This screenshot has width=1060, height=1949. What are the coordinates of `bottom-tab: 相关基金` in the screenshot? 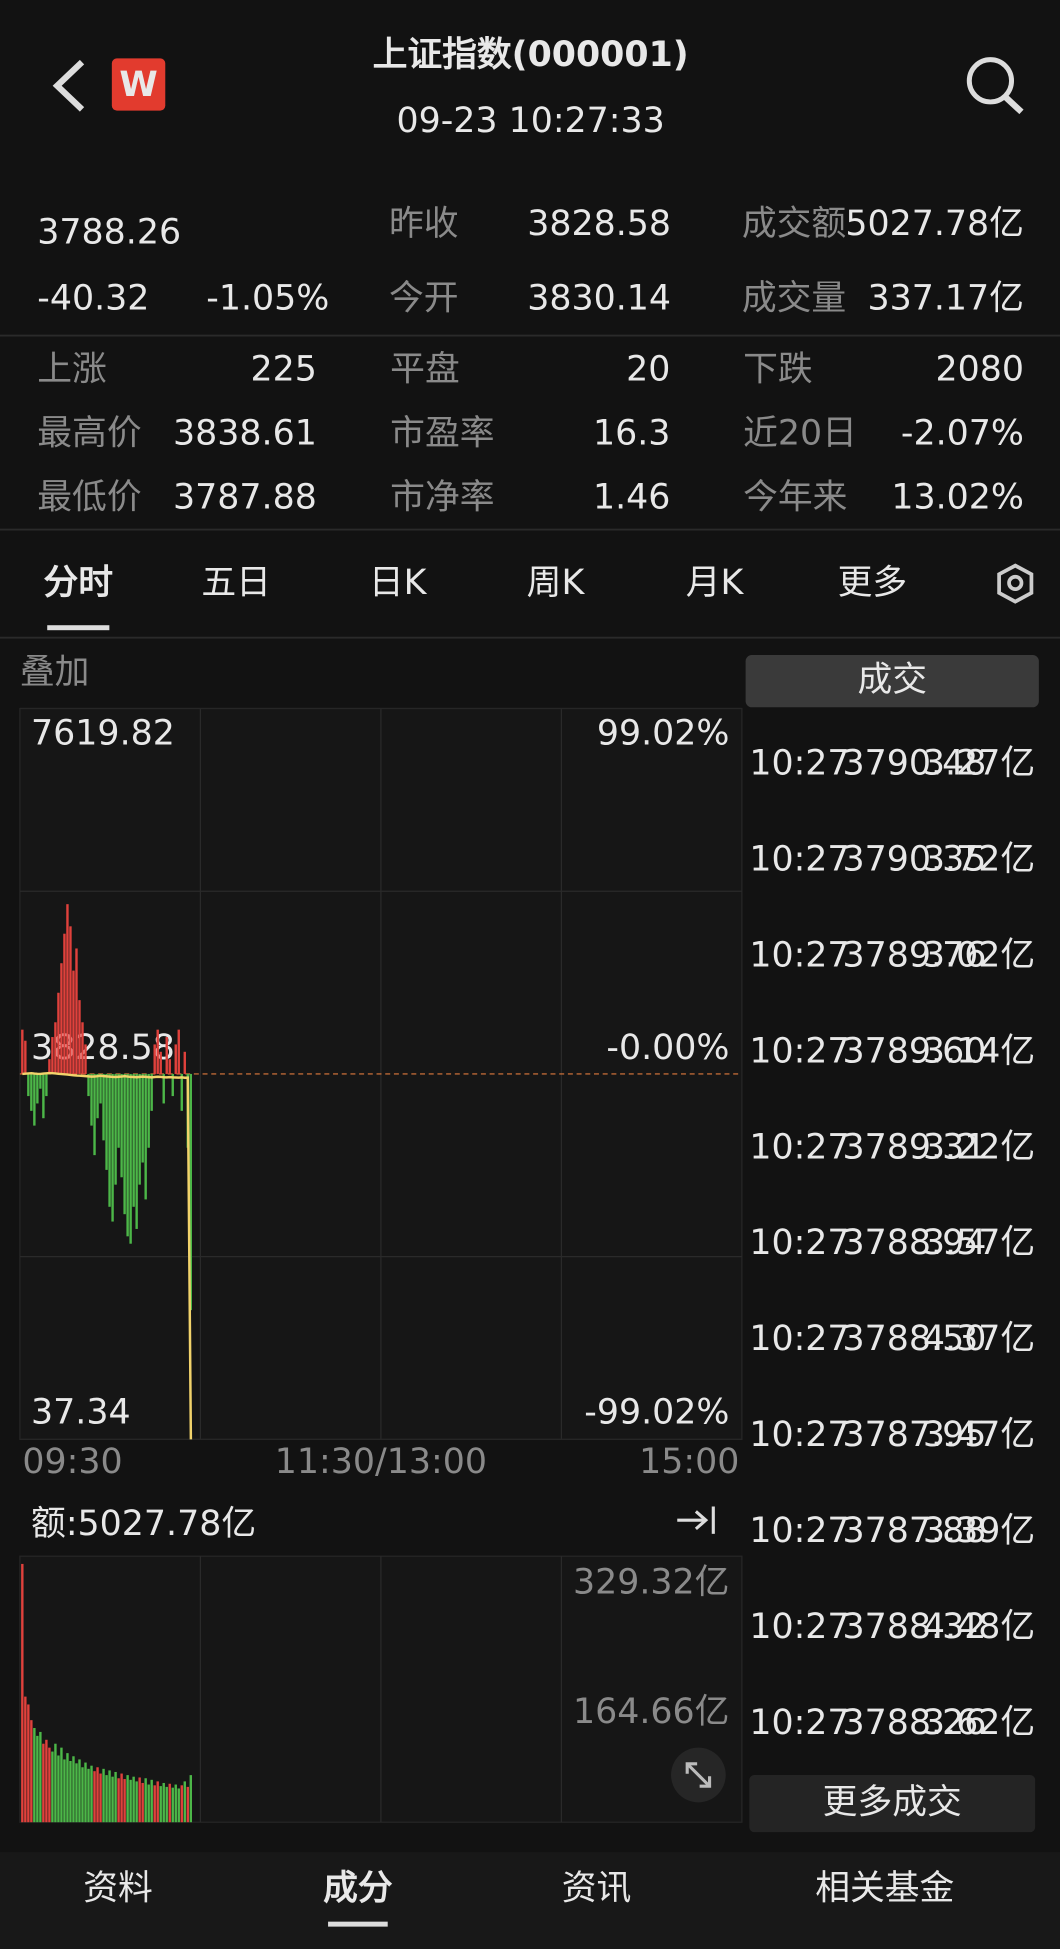 It's located at (884, 1888).